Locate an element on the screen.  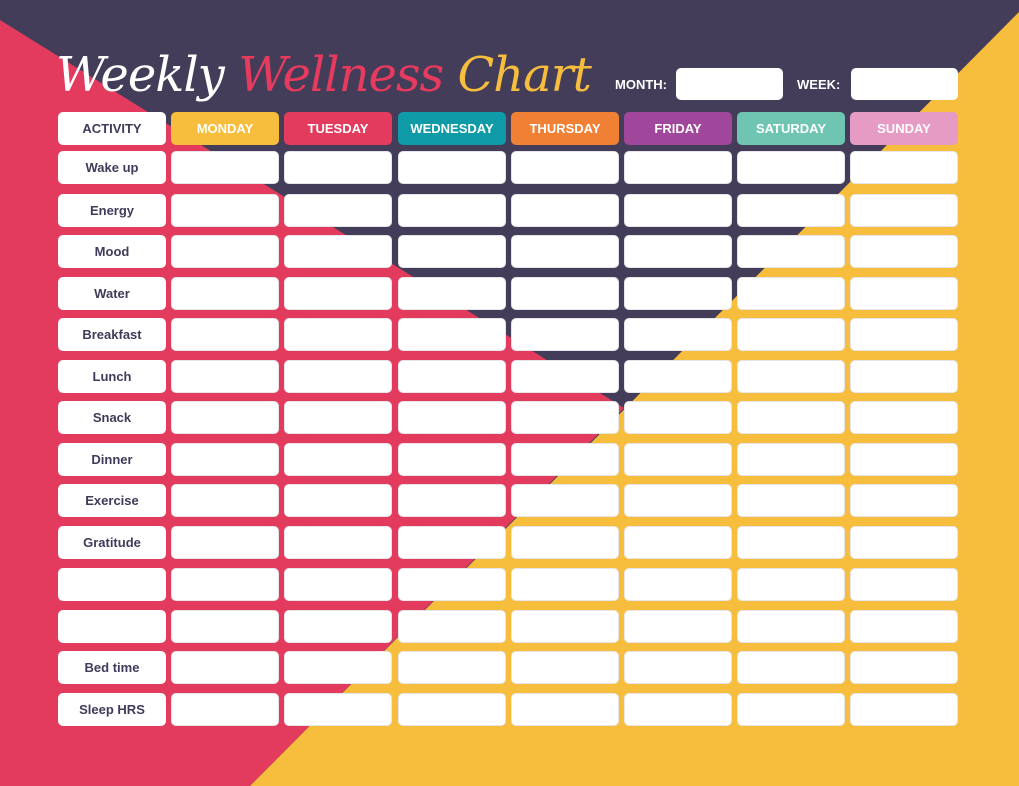
month-field is located at coordinates (729, 84).